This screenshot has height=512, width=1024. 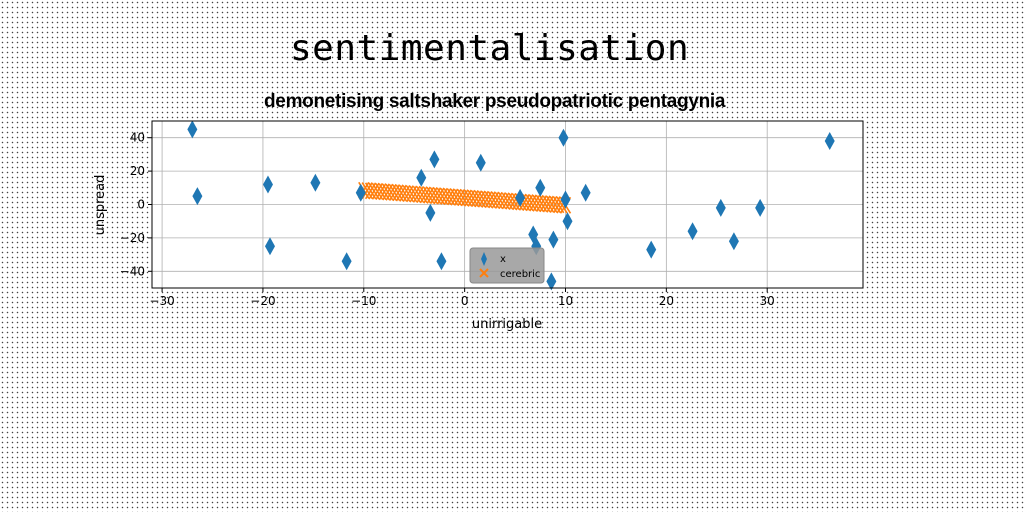 What do you see at coordinates (767, 301) in the screenshot?
I see `x-tick-label: 30` at bounding box center [767, 301].